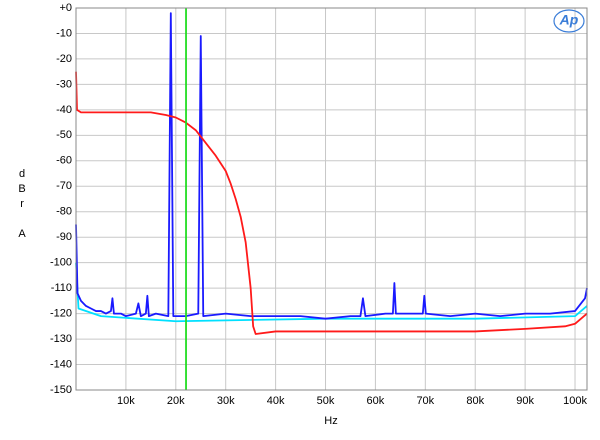 Image resolution: width=600 pixels, height=440 pixels. What do you see at coordinates (176, 401) in the screenshot?
I see `x-tick-label: 20k` at bounding box center [176, 401].